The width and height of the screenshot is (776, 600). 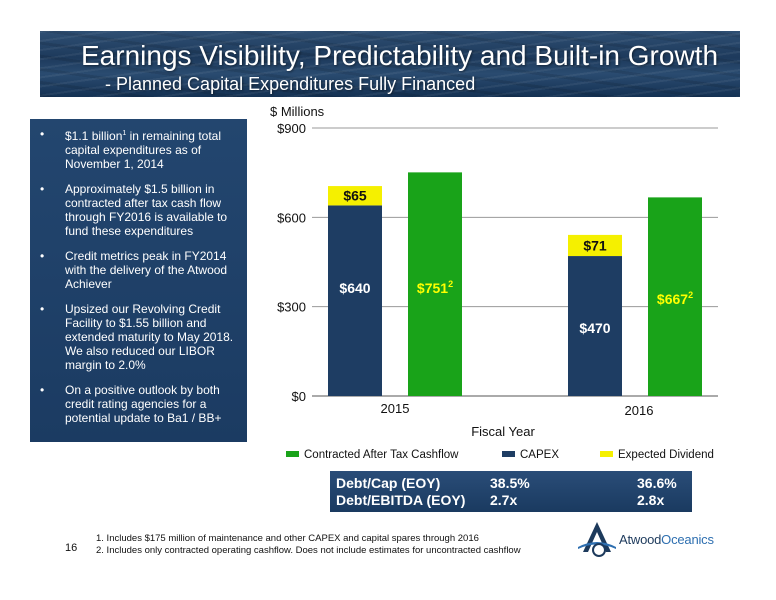 I want to click on bullet-text: $1.1 billion, so click(x=94, y=136).